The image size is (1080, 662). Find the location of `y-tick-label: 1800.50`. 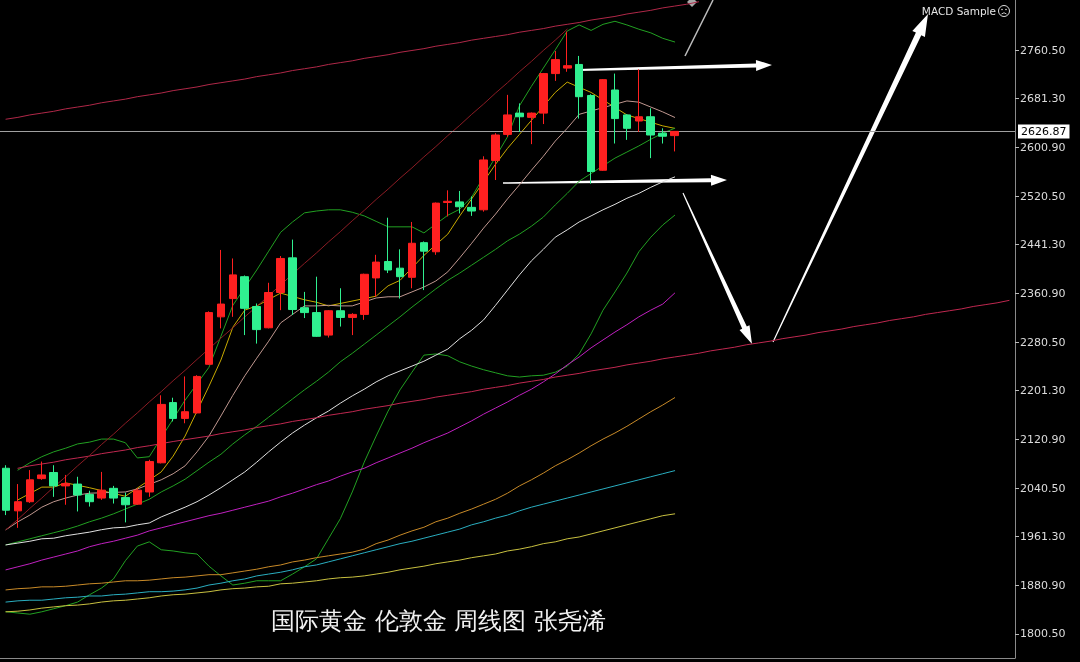

y-tick-label: 1800.50 is located at coordinates (1043, 634).